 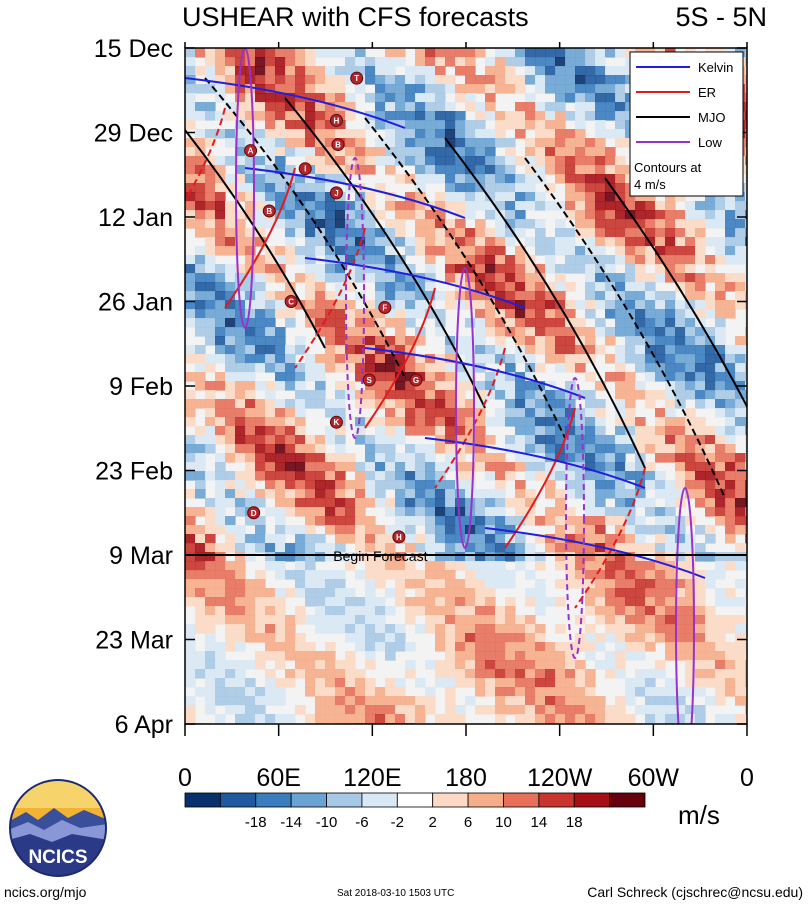 I want to click on legend: Kelvin ER MJO Low Contours at 4 m/s, so click(x=686, y=124).